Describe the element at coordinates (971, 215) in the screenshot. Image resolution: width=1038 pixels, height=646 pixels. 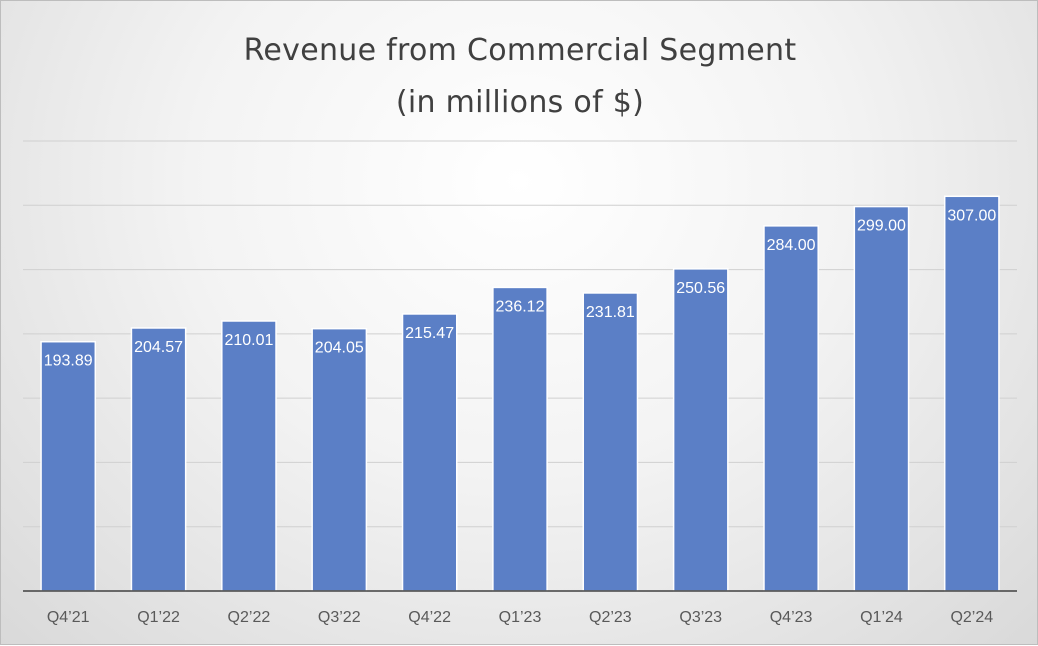
I see `data-label: 307.00` at that location.